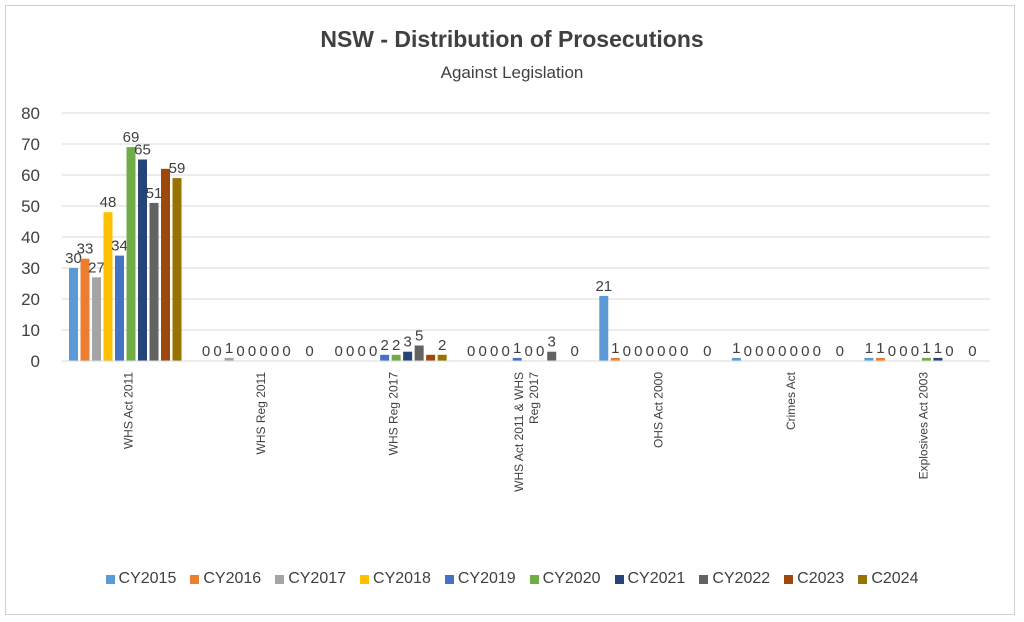  I want to click on legend-item: CY2020, so click(565, 579).